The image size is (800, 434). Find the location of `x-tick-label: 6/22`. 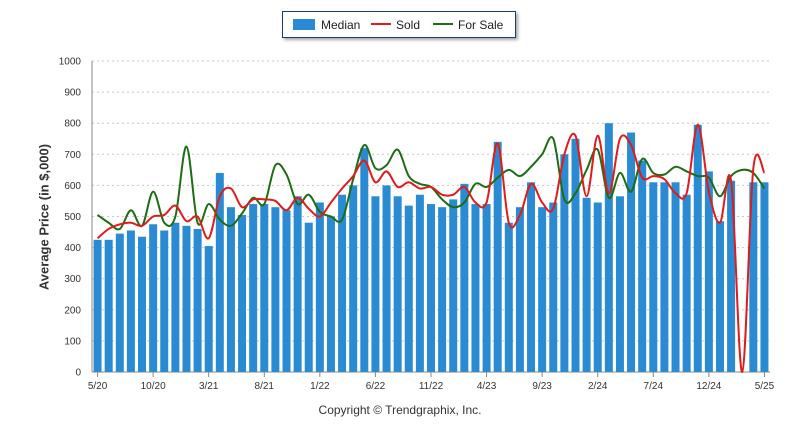

x-tick-label: 6/22 is located at coordinates (376, 386).